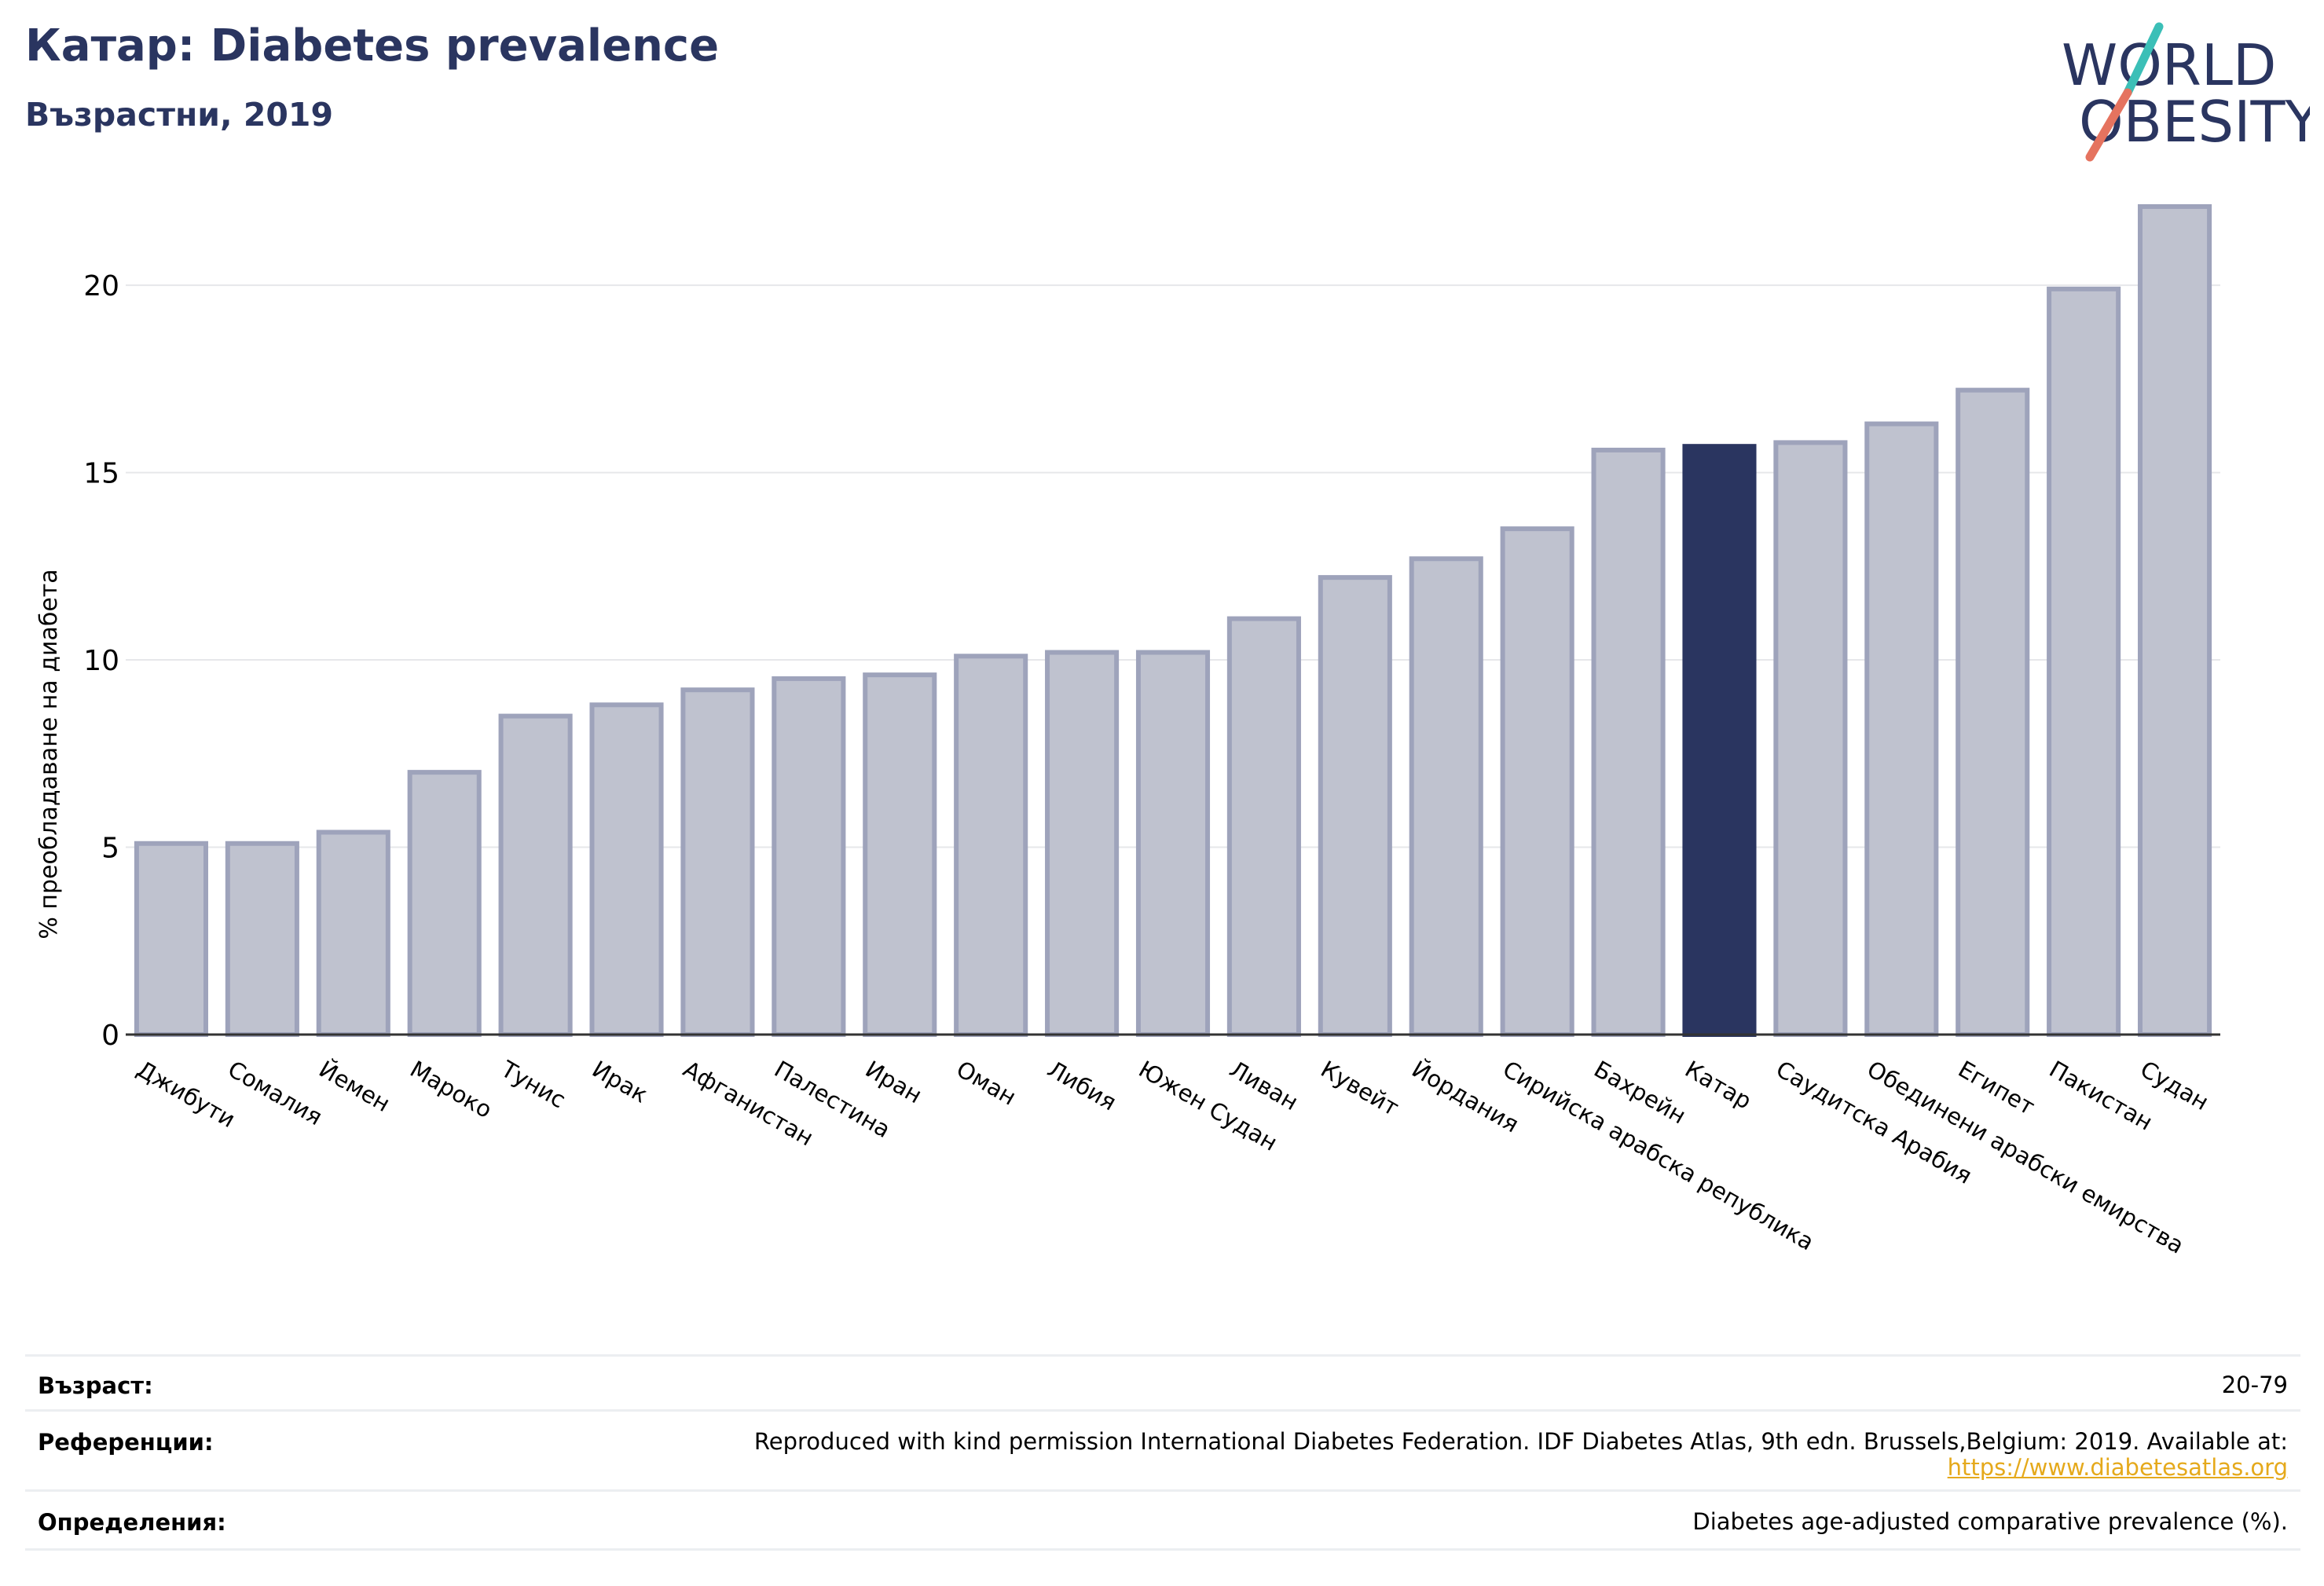  I want to click on x-tick-label: Либия, so click(1082, 1086).